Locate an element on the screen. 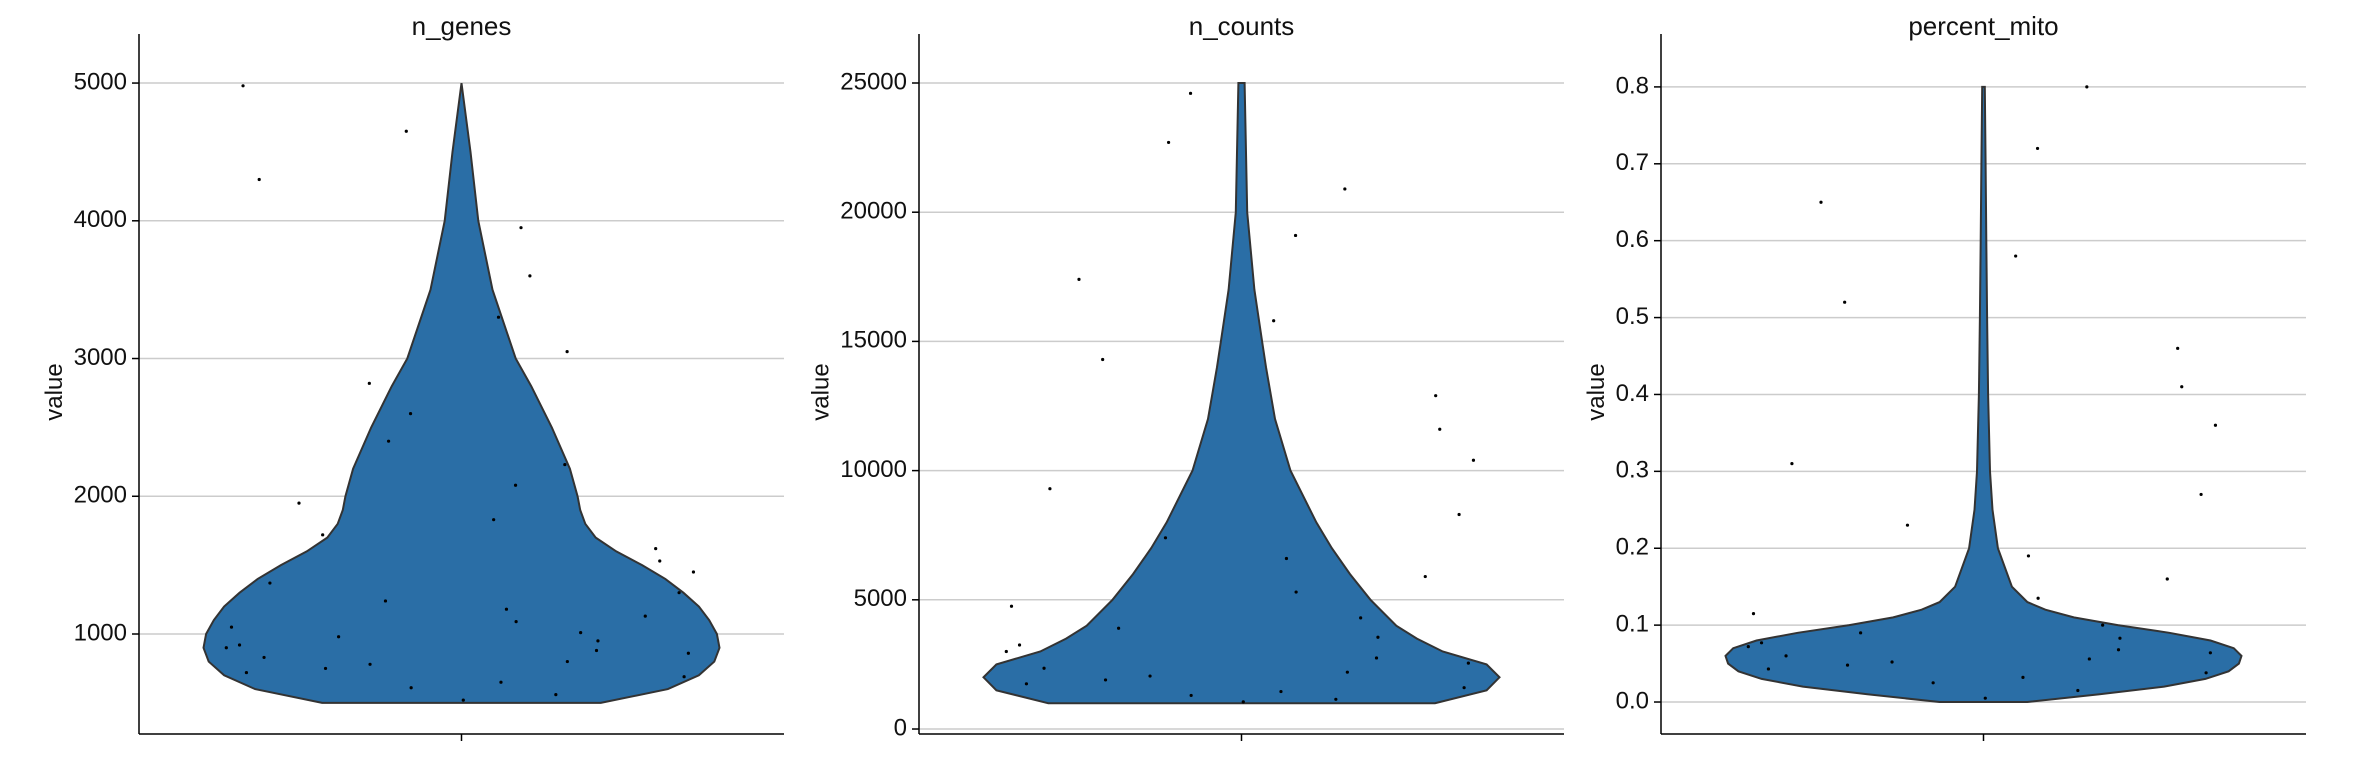 The width and height of the screenshot is (2363, 763). y-tick-label: 0.6 is located at coordinates (1632, 239).